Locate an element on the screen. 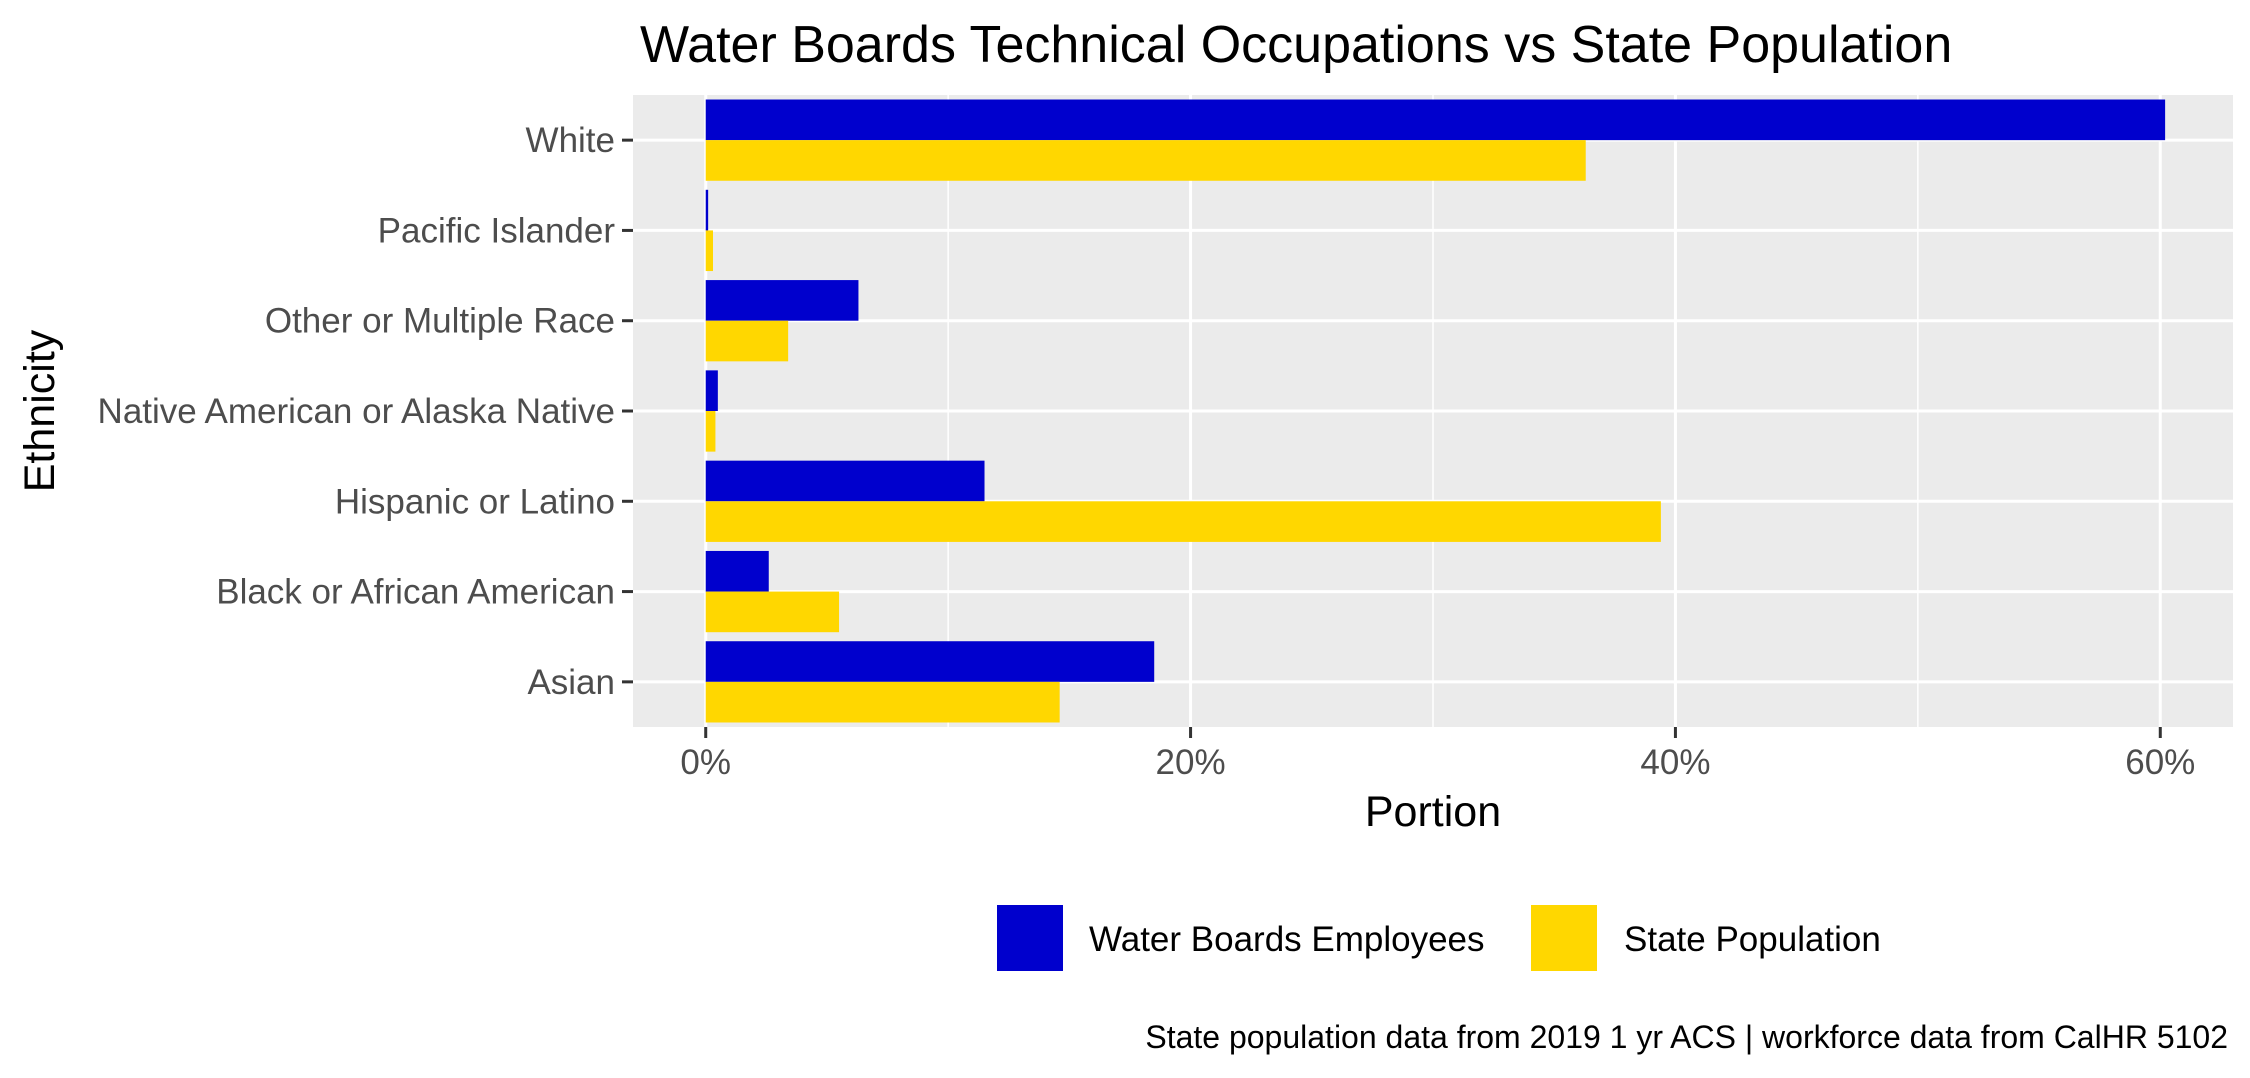  bar-water-boards-employees-native-american-or-alaska-native is located at coordinates (711, 390).